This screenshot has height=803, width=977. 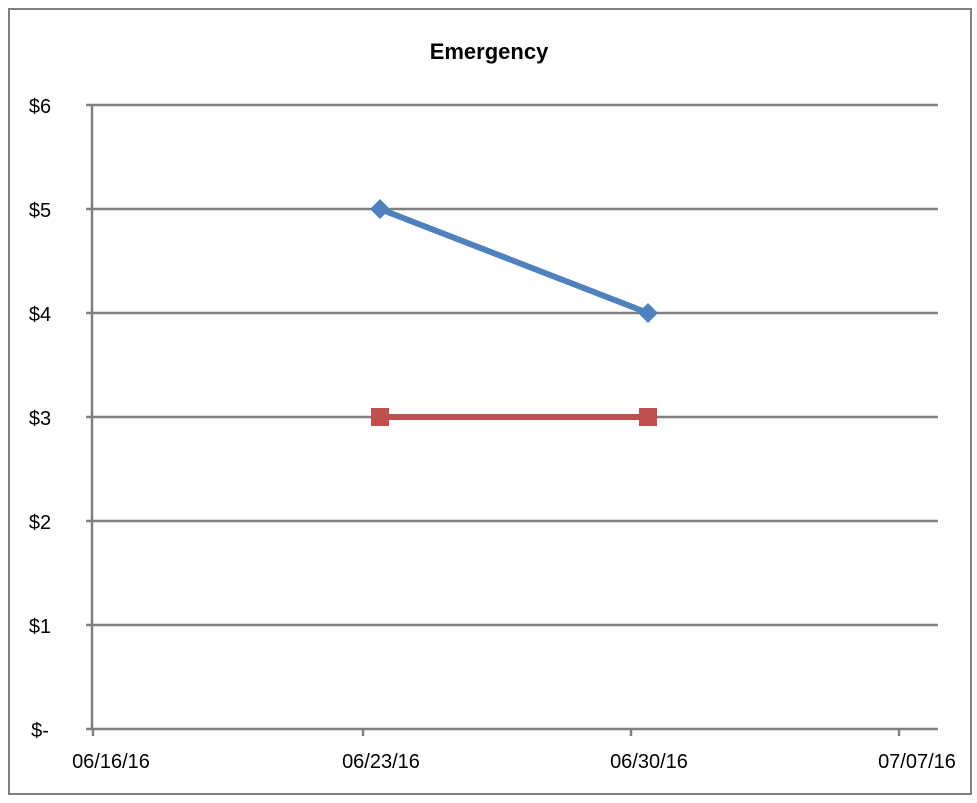 I want to click on x-tick-label: 06/23/16, so click(x=381, y=762).